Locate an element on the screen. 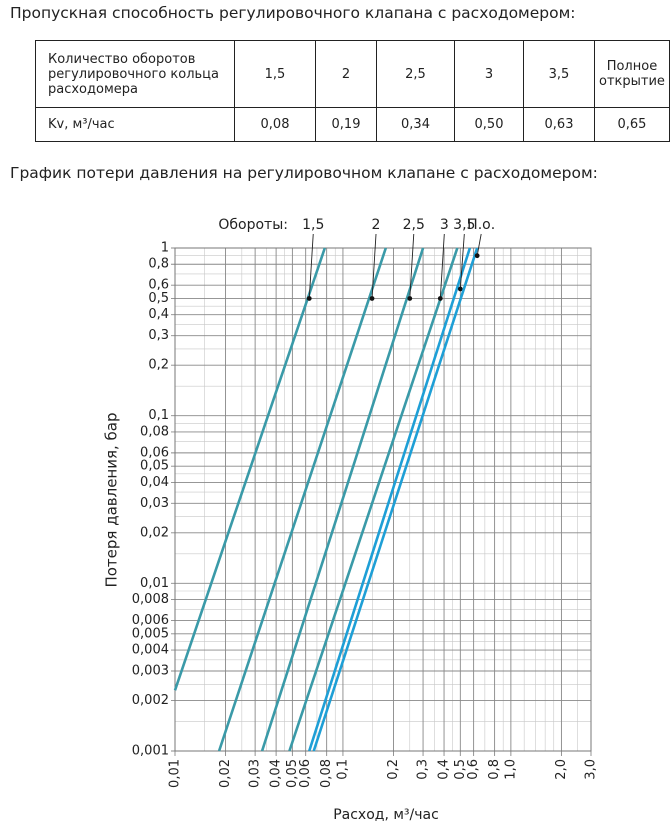  y-tick-label: 0,8 is located at coordinates (158, 264).